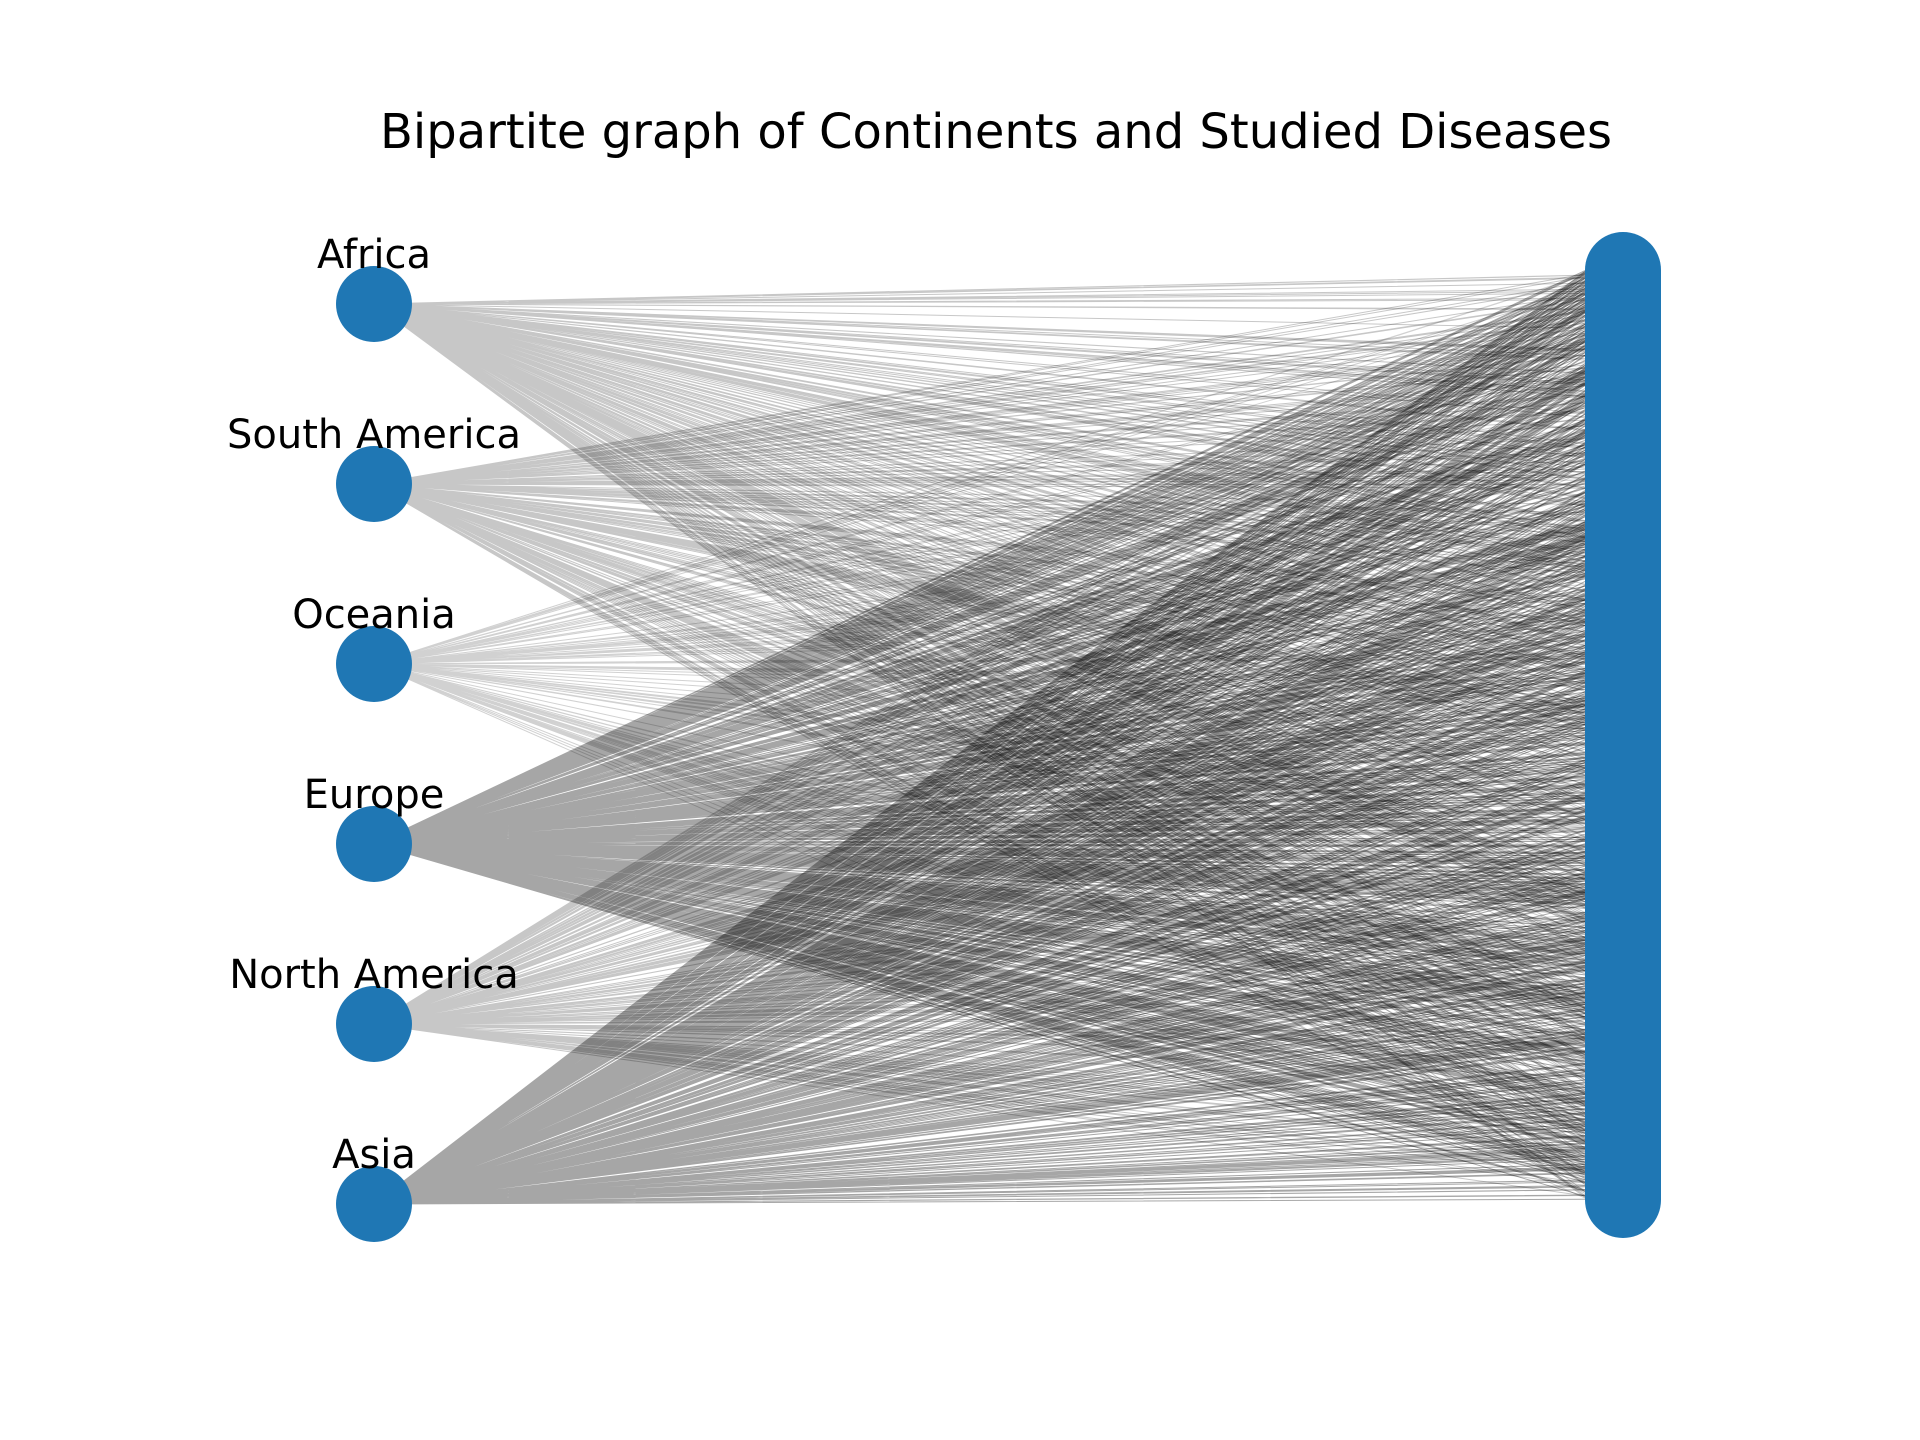 The image size is (1920, 1440). What do you see at coordinates (374, 615) in the screenshot?
I see `continent-label-oceania: Oceania` at bounding box center [374, 615].